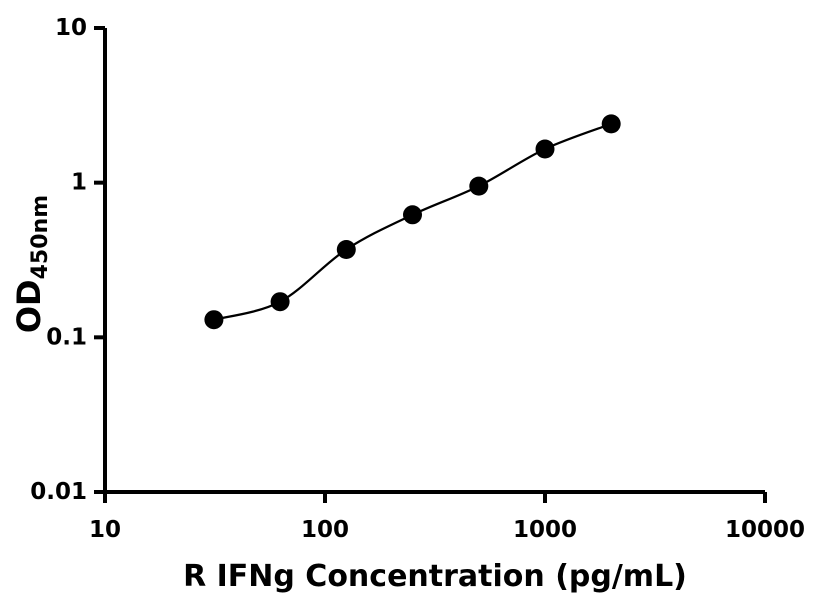 This screenshot has width=816, height=612. I want to click on x-axis-title: R IFNg Concentration (pg/mL), so click(435, 576).